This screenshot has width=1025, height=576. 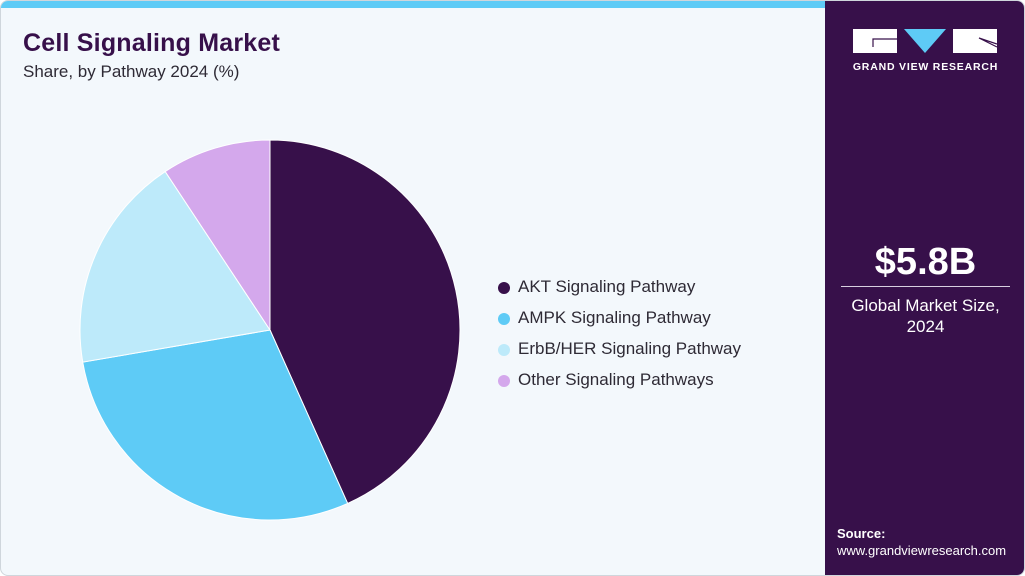 What do you see at coordinates (607, 286) in the screenshot?
I see `legend-label: AKT Signaling Pathway` at bounding box center [607, 286].